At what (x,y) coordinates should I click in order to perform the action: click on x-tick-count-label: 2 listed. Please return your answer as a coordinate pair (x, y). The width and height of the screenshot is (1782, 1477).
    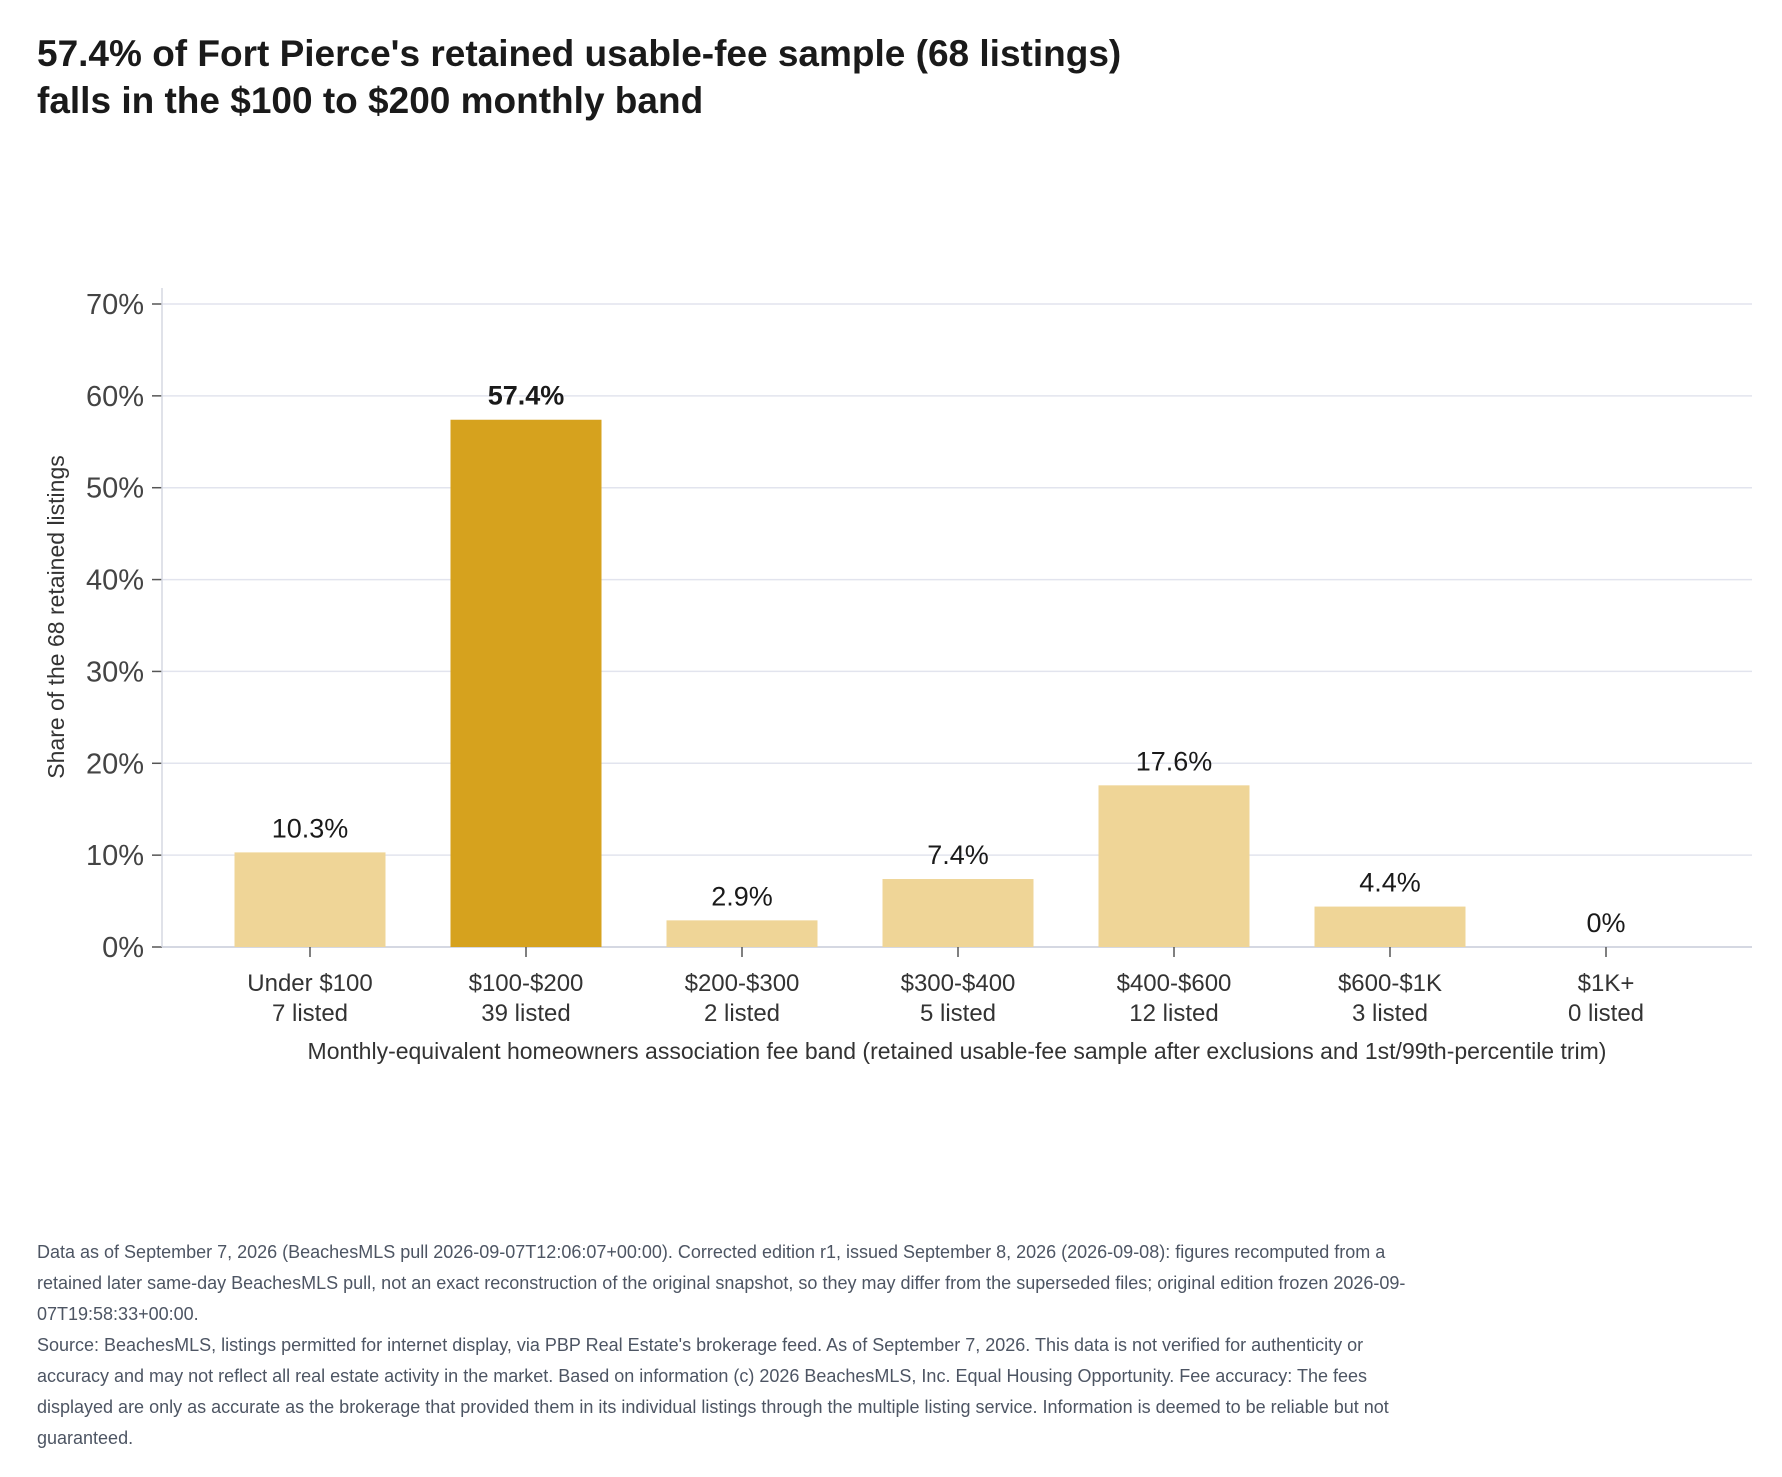
    Looking at the image, I should click on (742, 1013).